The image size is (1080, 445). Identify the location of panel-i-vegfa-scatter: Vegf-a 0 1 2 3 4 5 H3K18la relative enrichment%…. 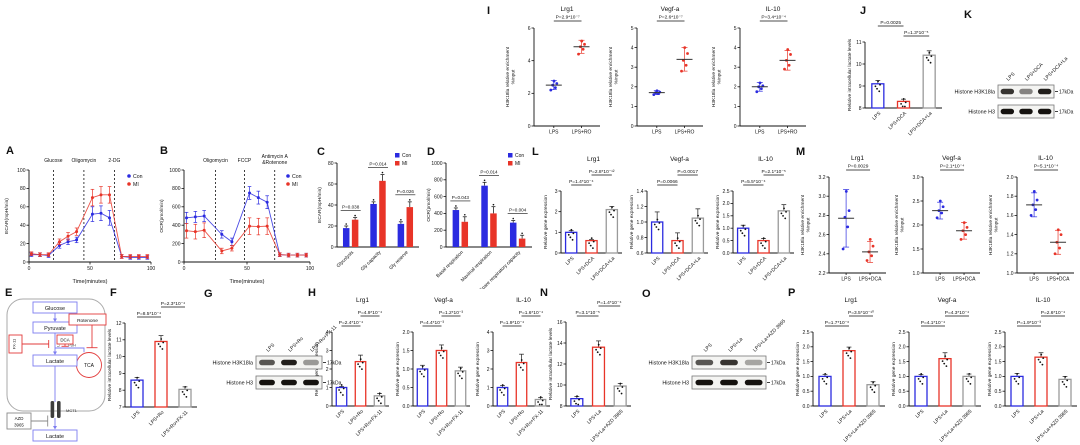
(658, 72).